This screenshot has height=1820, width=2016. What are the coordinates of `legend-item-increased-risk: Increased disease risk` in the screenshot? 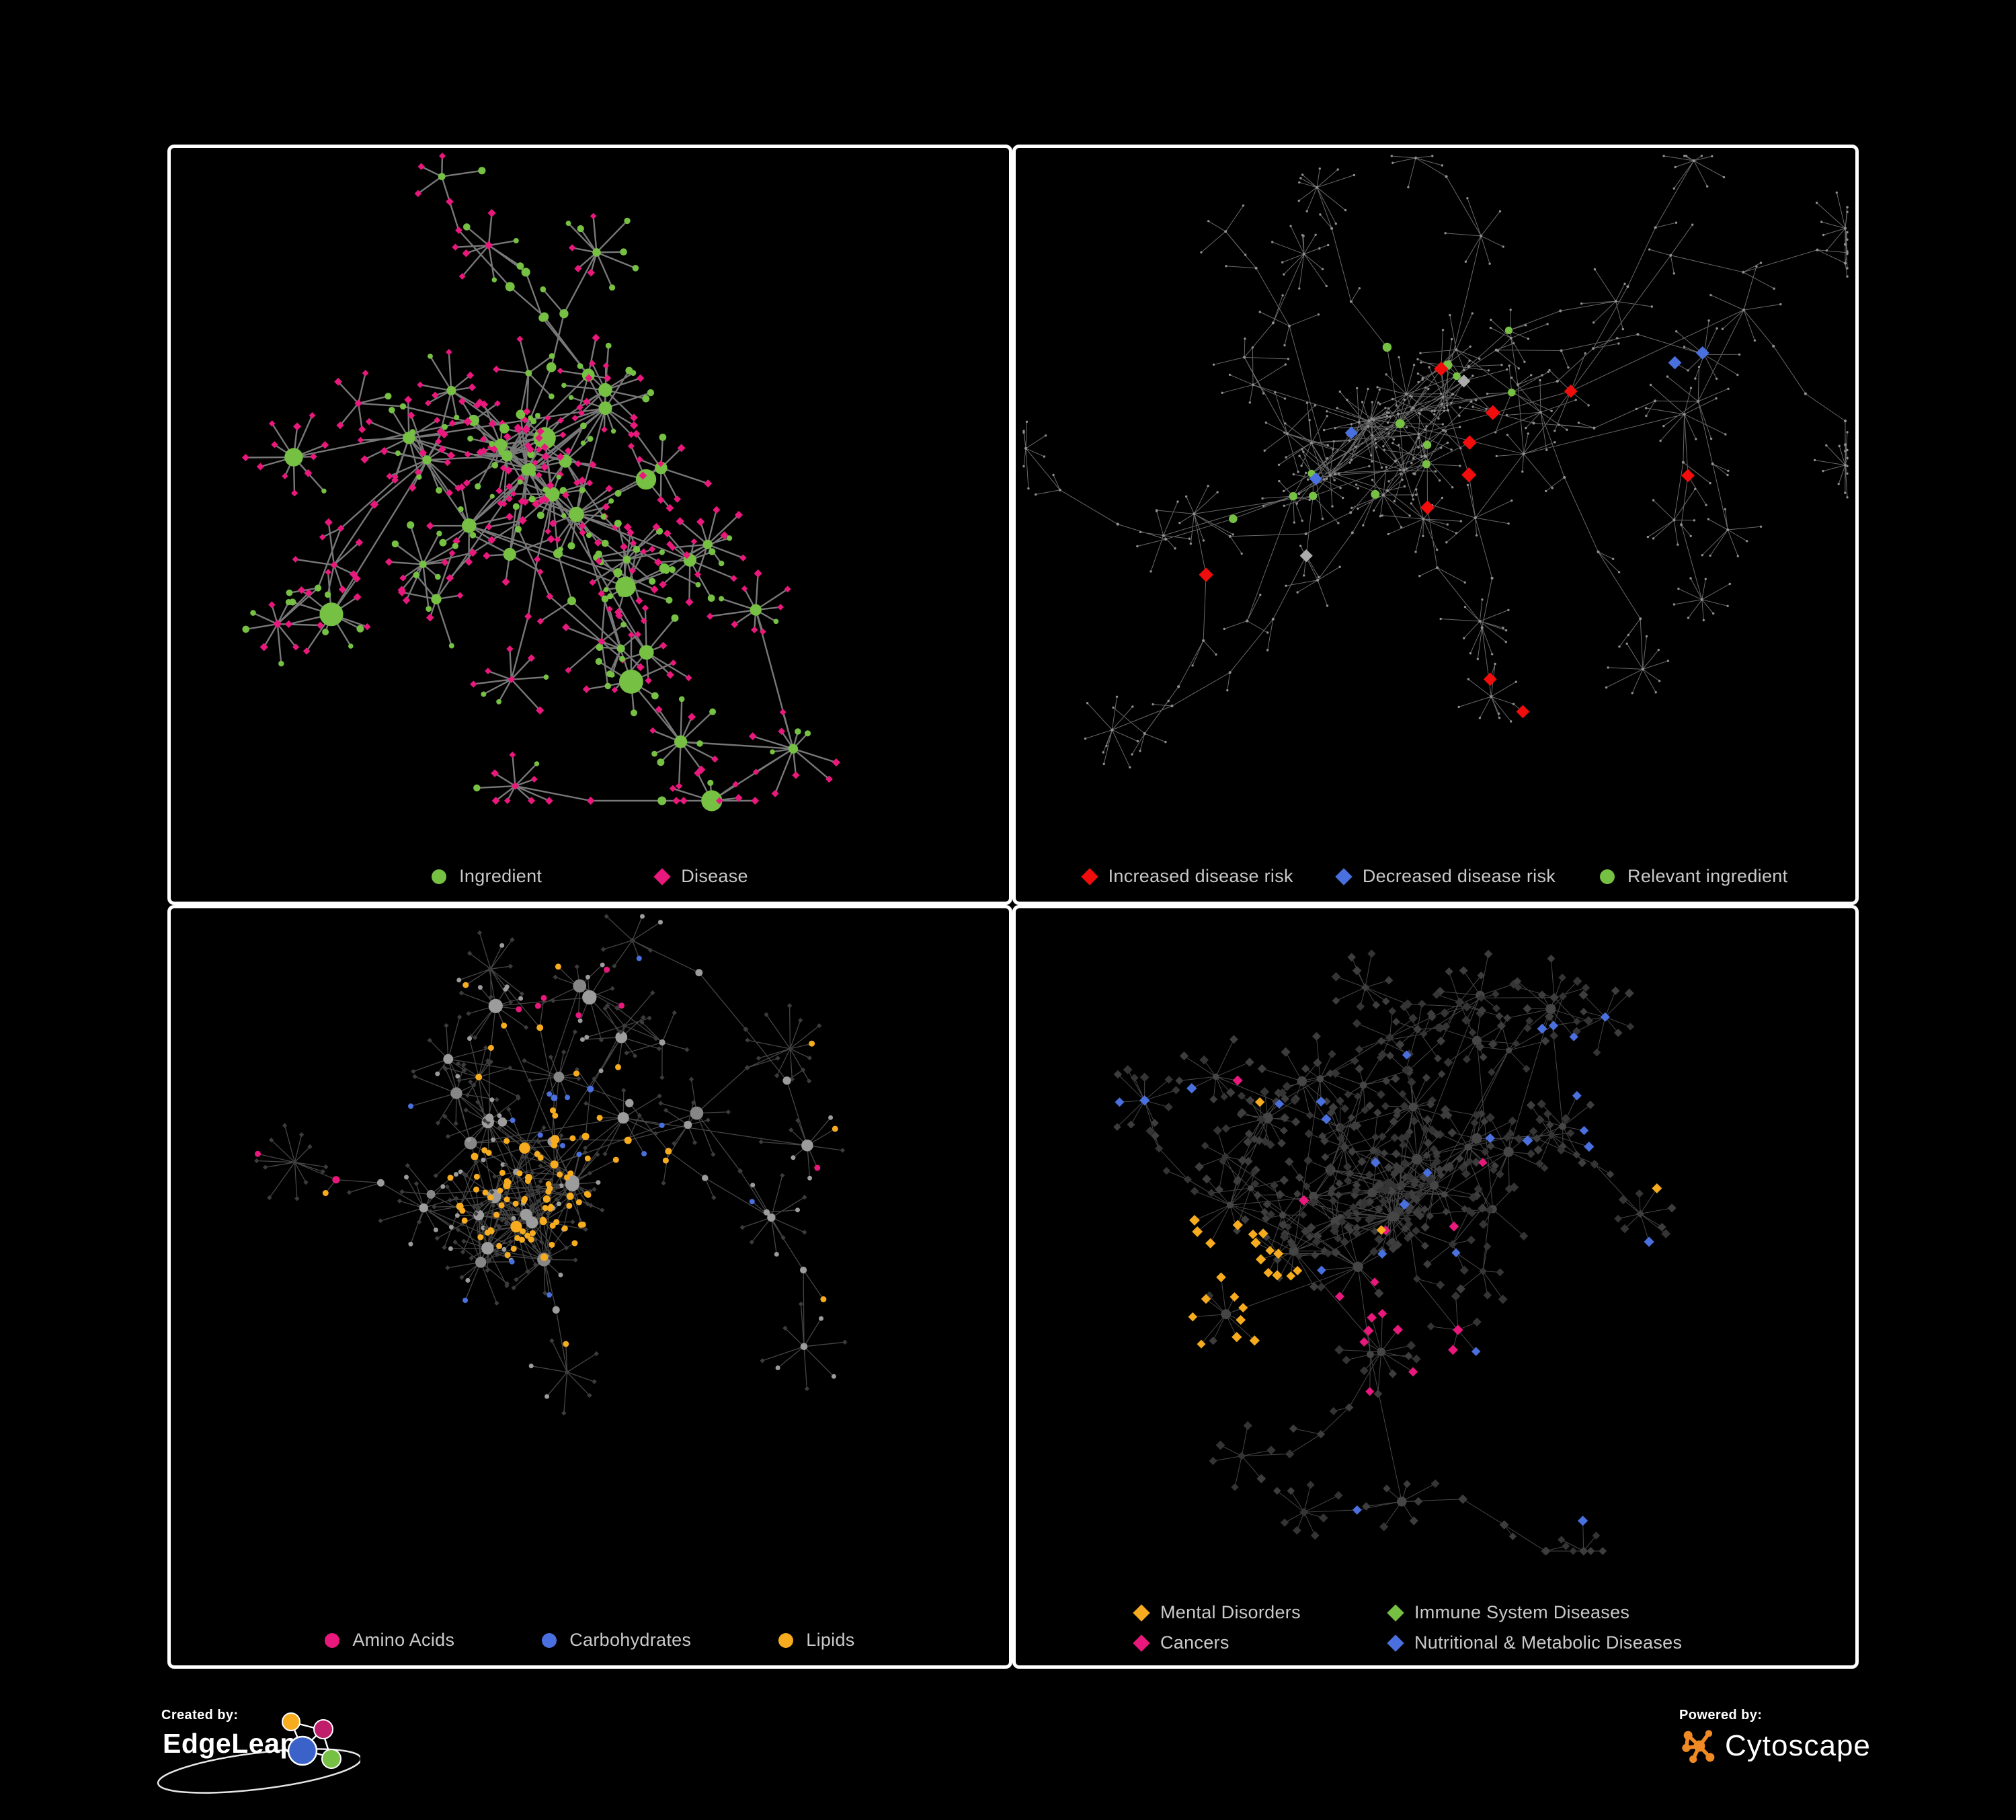 It's located at (1186, 876).